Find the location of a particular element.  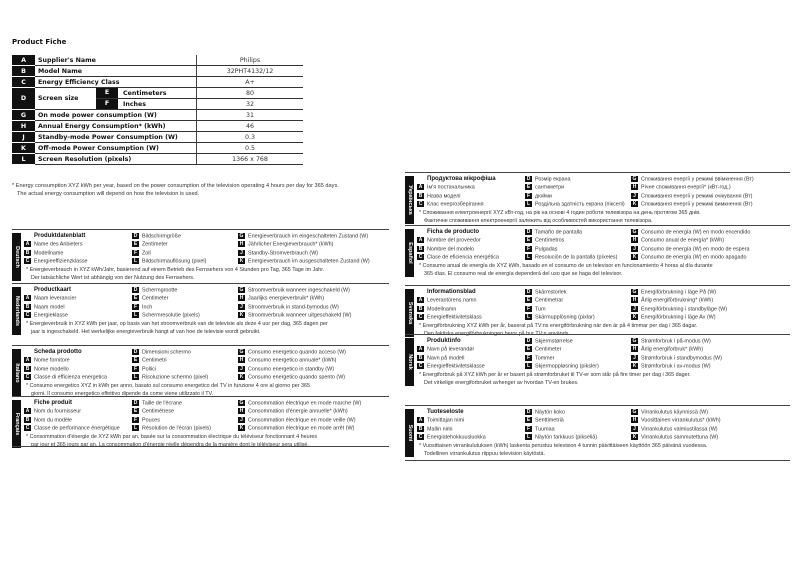

item-label: Clase de eficiencia energética is located at coordinates (463, 257).